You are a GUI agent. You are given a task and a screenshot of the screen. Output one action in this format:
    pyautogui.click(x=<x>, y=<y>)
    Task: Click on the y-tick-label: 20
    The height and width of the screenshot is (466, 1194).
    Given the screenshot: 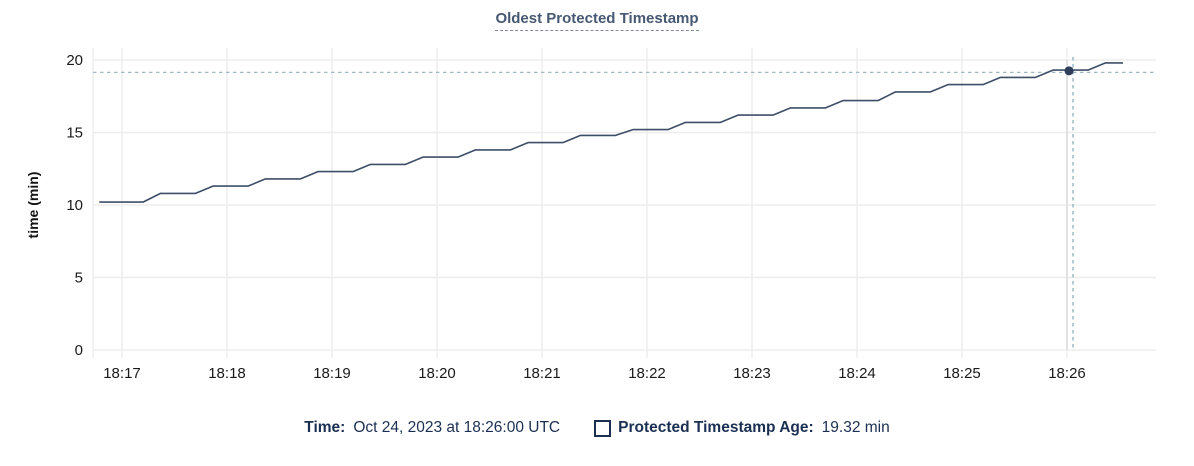 What is the action you would take?
    pyautogui.click(x=74, y=60)
    